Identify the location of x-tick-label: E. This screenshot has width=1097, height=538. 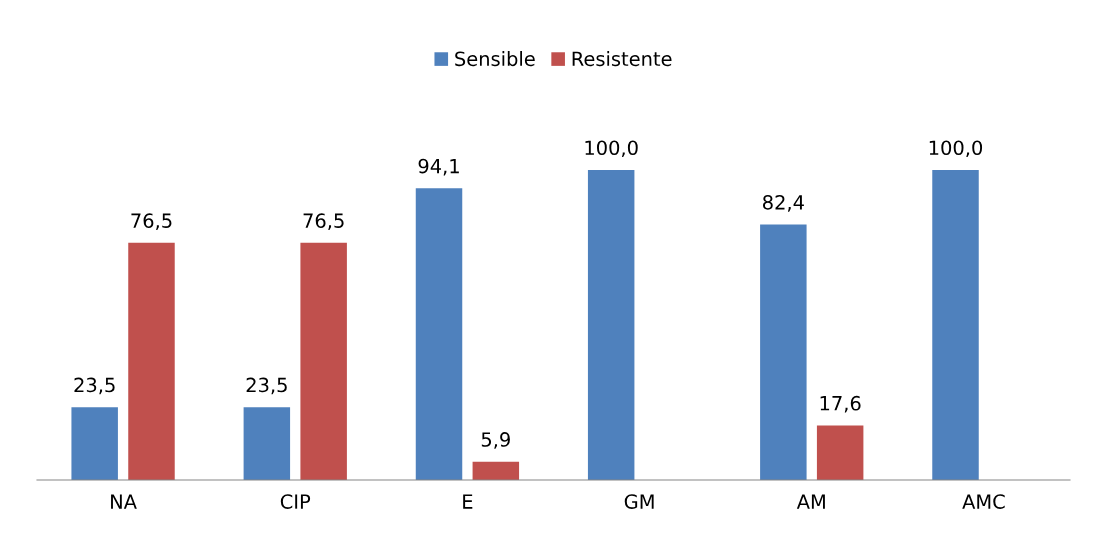
(468, 501).